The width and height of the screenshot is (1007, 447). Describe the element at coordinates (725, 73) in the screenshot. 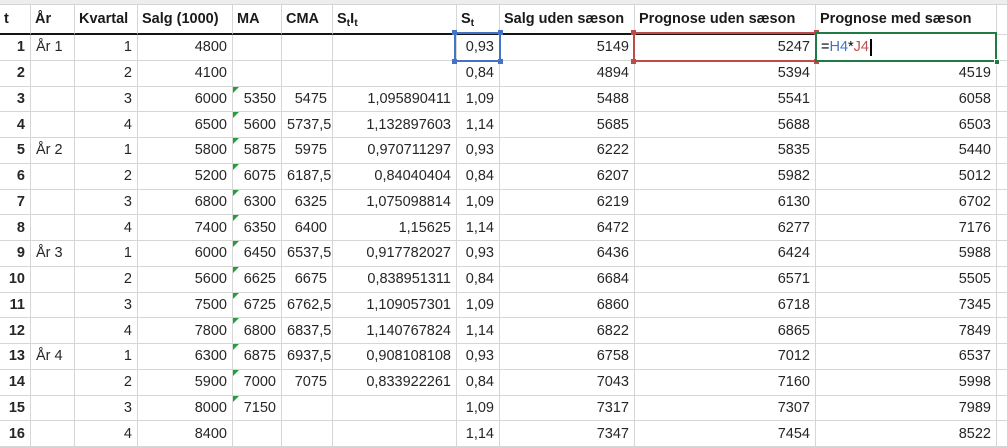

I see `cell-prog_uden: 5394` at that location.